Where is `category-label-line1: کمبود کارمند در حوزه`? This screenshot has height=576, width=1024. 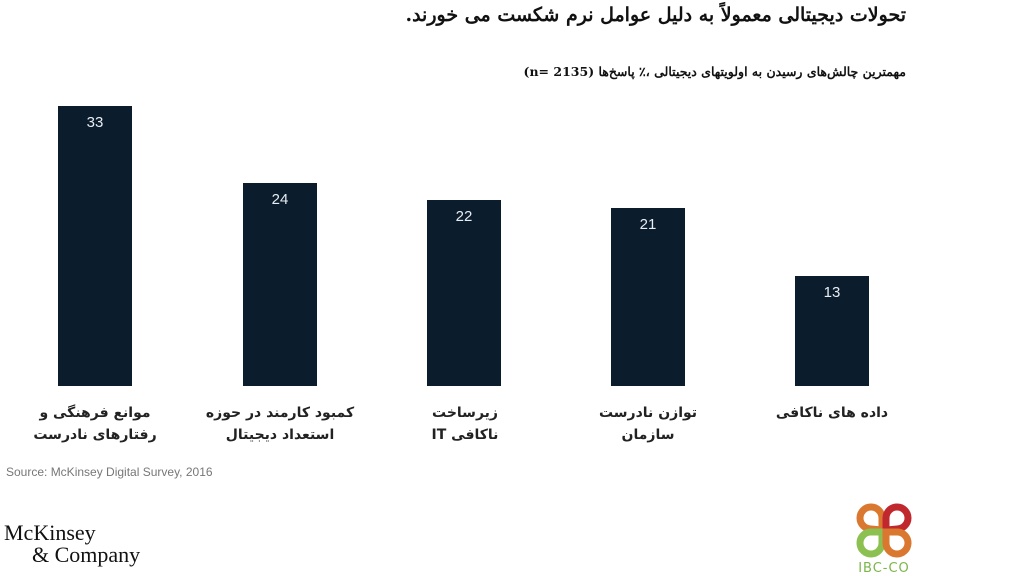
category-label-line1: کمبود کارمند در حوزه is located at coordinates (280, 413).